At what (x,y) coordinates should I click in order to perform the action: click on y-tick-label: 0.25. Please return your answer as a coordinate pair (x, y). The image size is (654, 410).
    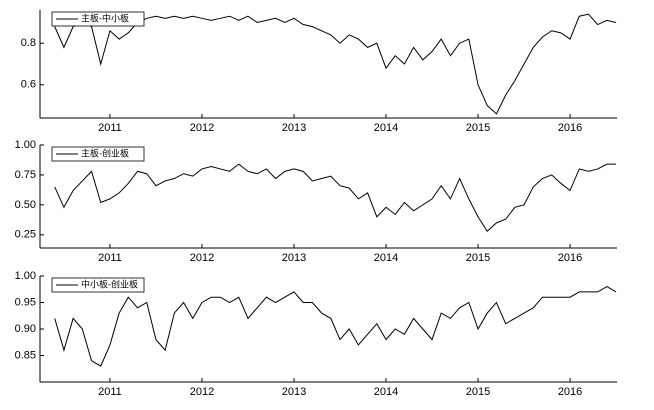
    Looking at the image, I should click on (25, 235).